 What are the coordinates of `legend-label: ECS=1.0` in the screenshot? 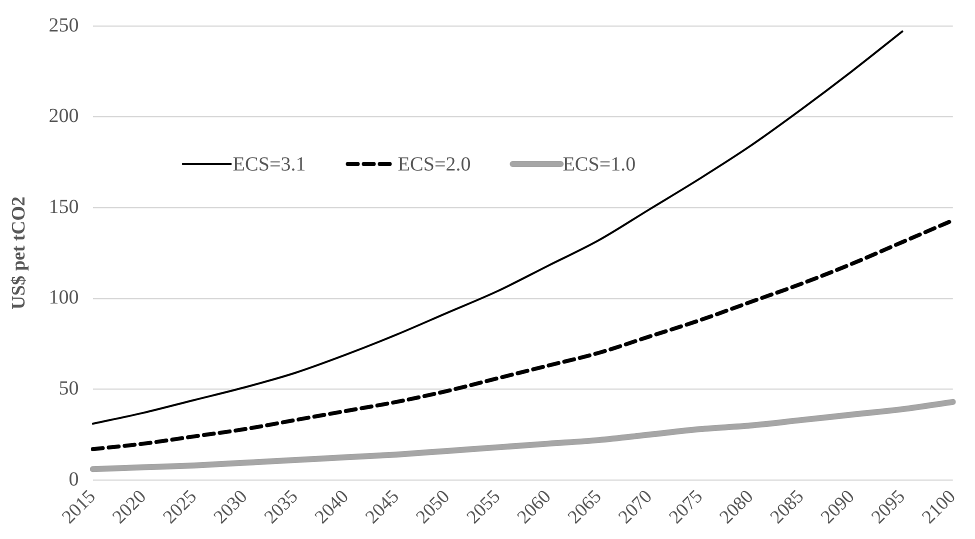 It's located at (599, 164).